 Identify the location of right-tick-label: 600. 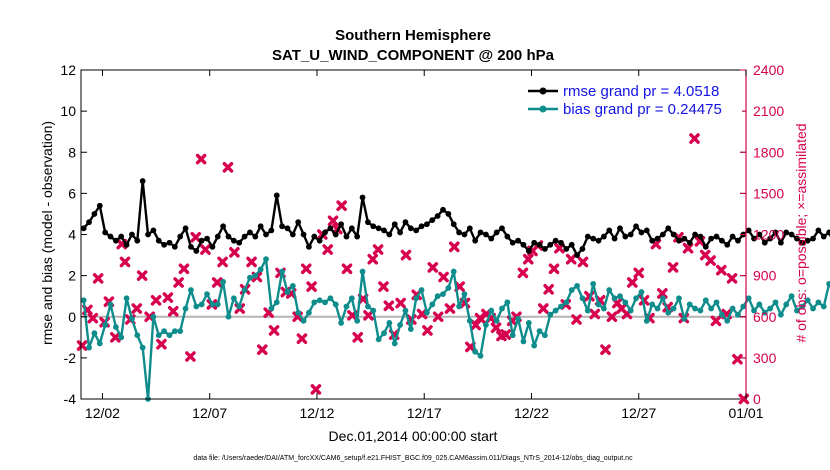
(765, 317).